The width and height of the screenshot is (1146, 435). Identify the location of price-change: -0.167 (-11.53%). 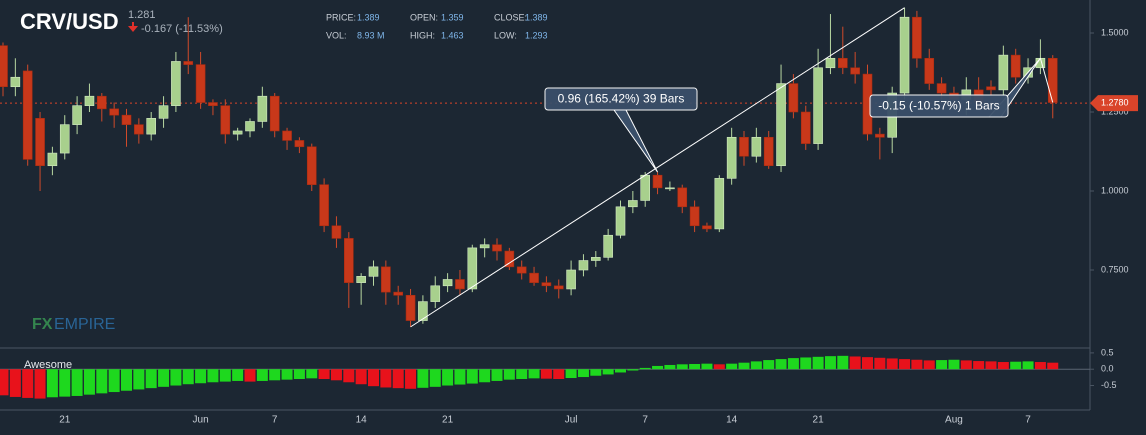
(182, 29).